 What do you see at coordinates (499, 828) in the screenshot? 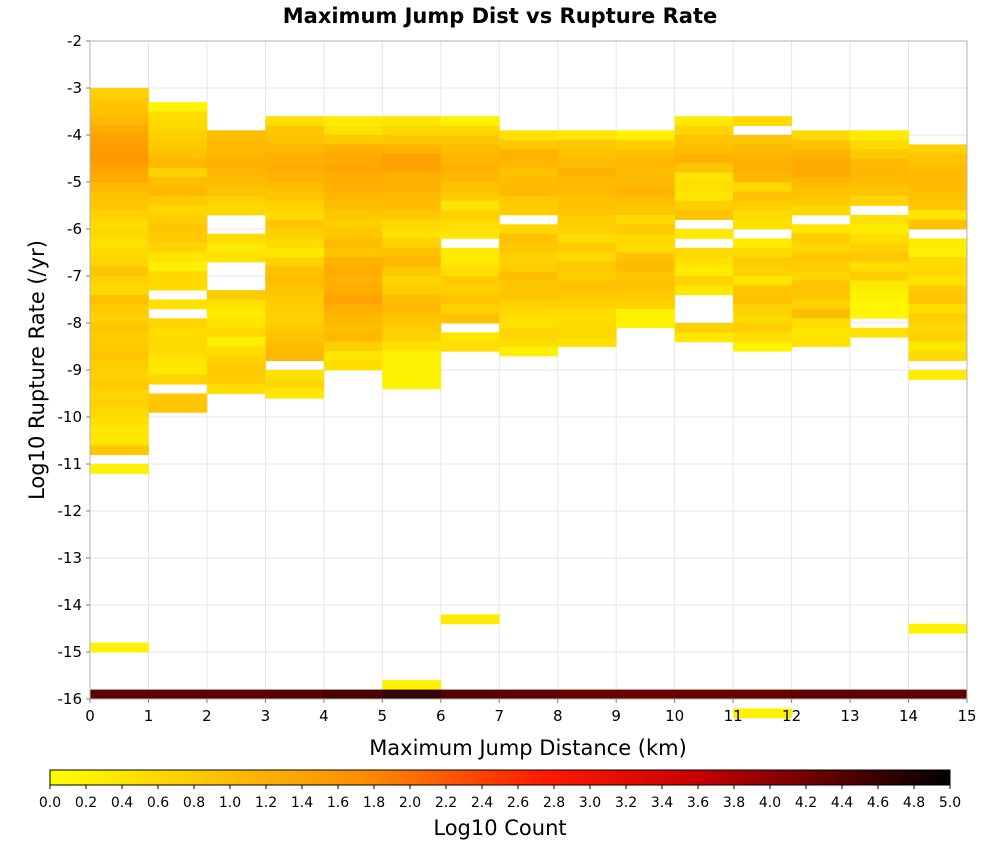
I see `colorbar-label: Log10 Count` at bounding box center [499, 828].